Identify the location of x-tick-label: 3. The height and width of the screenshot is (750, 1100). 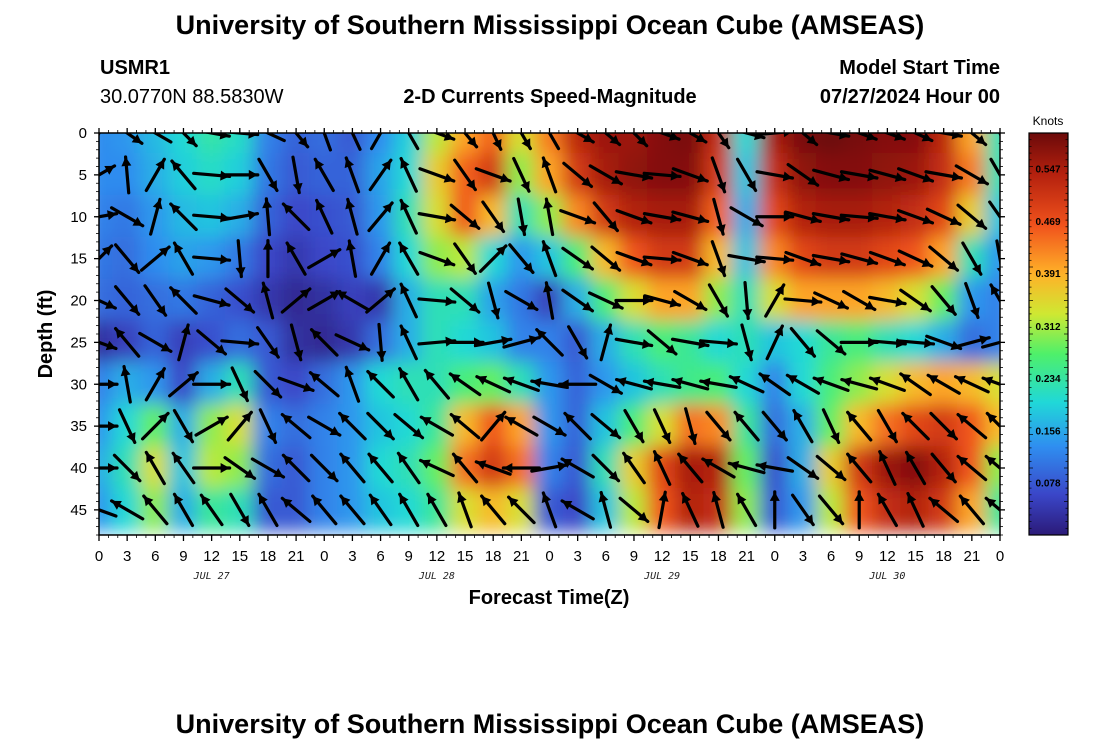
(352, 556).